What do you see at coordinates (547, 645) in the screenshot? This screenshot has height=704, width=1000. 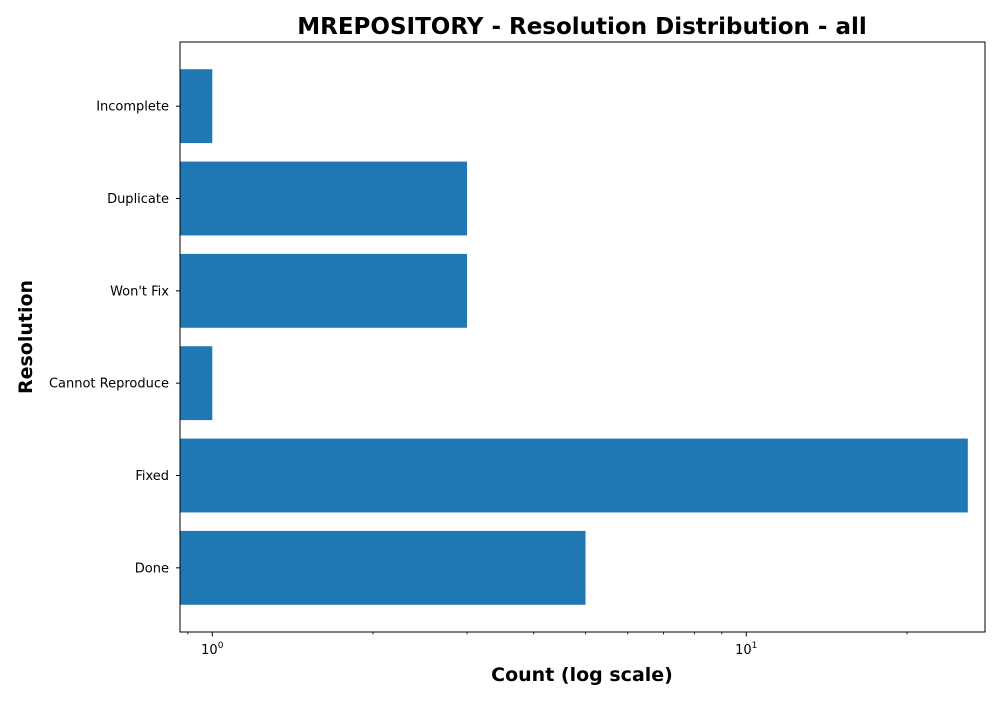 I see `x-axis: 100 10¹` at bounding box center [547, 645].